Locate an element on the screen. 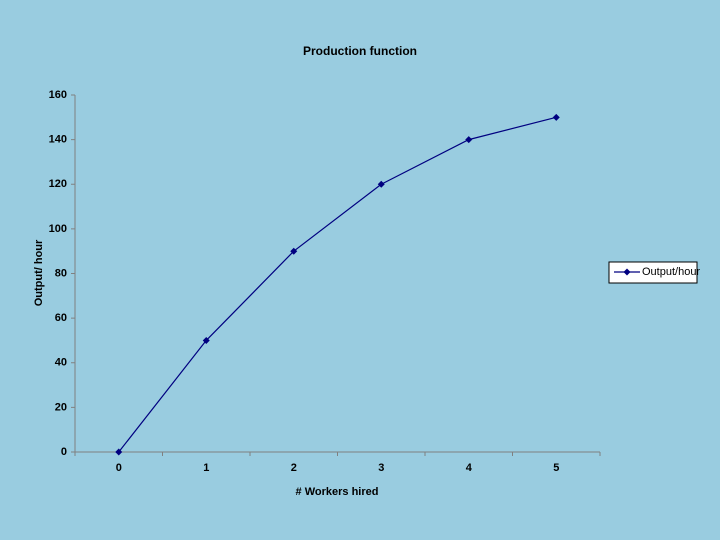 The height and width of the screenshot is (540, 720). y-tick-label: 40 is located at coordinates (61, 363).